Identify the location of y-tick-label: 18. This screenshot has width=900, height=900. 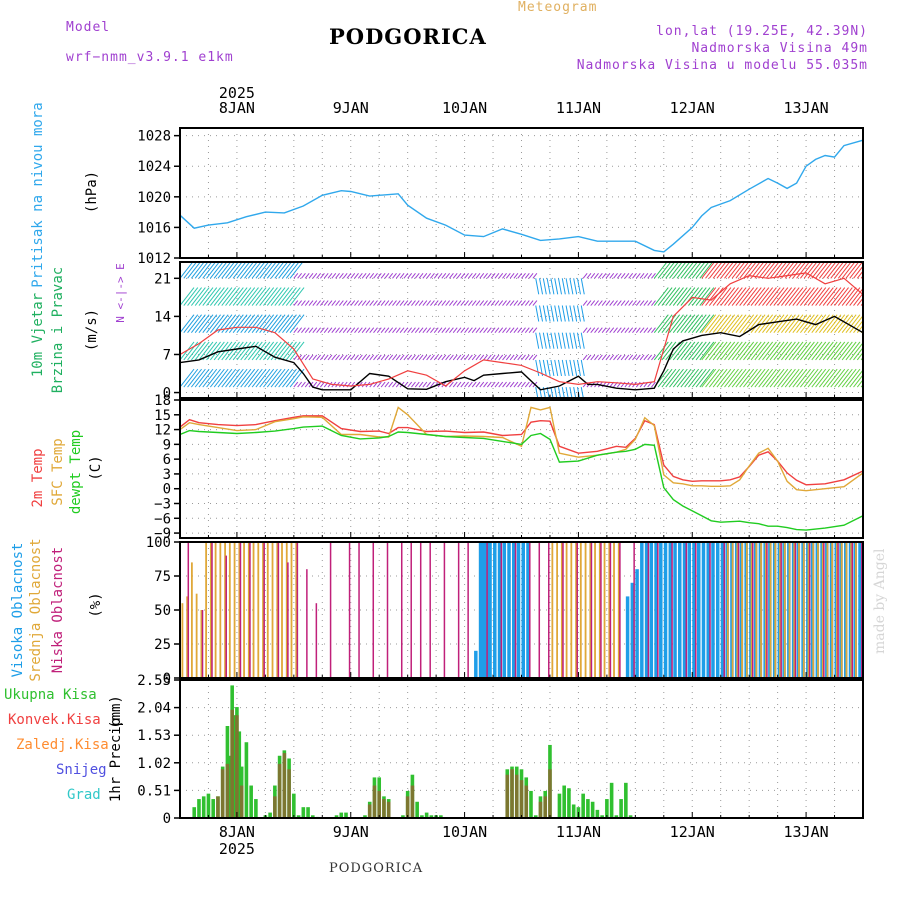
(162, 401).